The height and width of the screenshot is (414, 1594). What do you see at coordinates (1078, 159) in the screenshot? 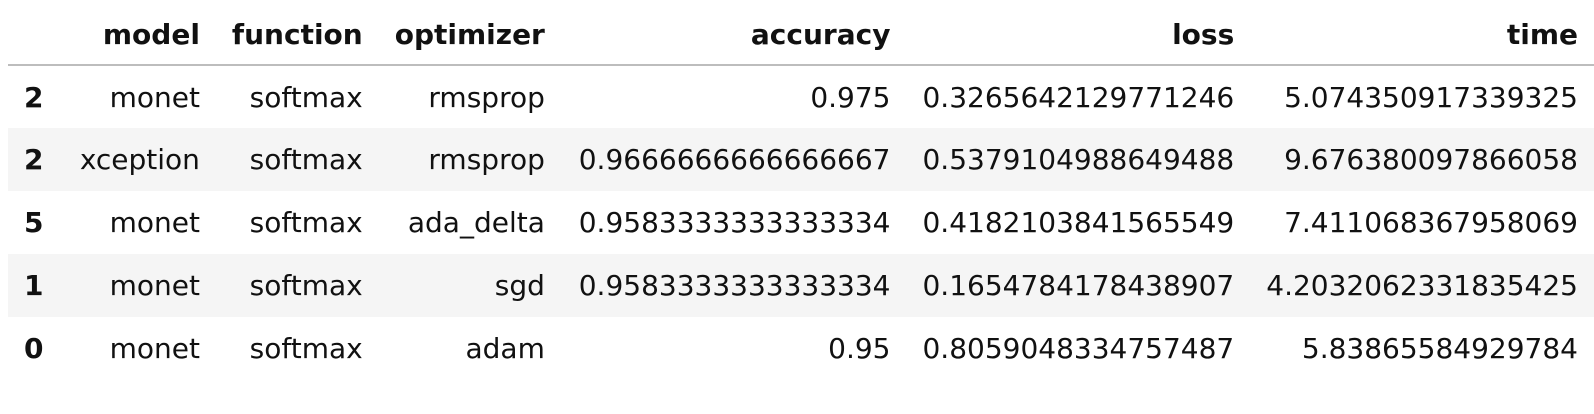
I see `cell-loss: 0.5379104988649488` at bounding box center [1078, 159].